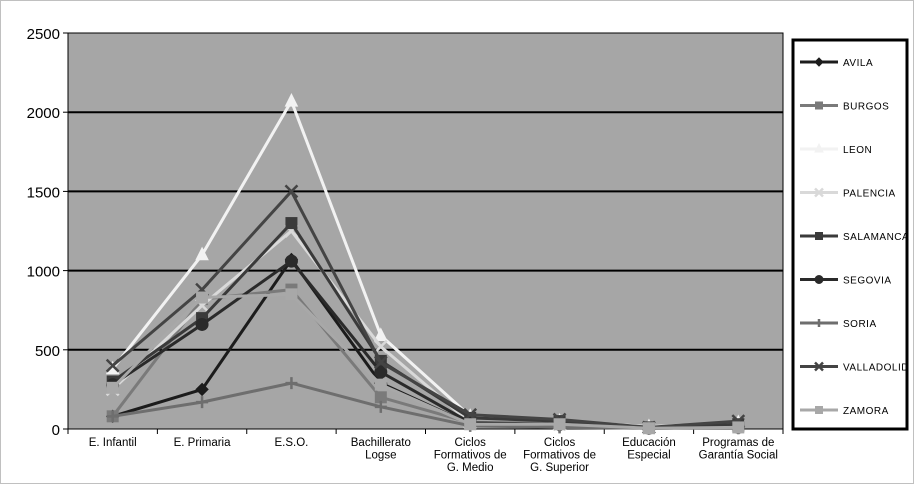 The image size is (914, 489). Describe the element at coordinates (857, 150) in the screenshot. I see `legend-label: LEON` at that location.